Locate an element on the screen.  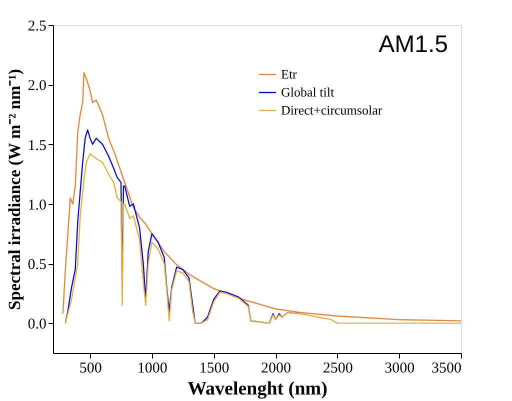
x-tick-label: 2500 is located at coordinates (337, 368).